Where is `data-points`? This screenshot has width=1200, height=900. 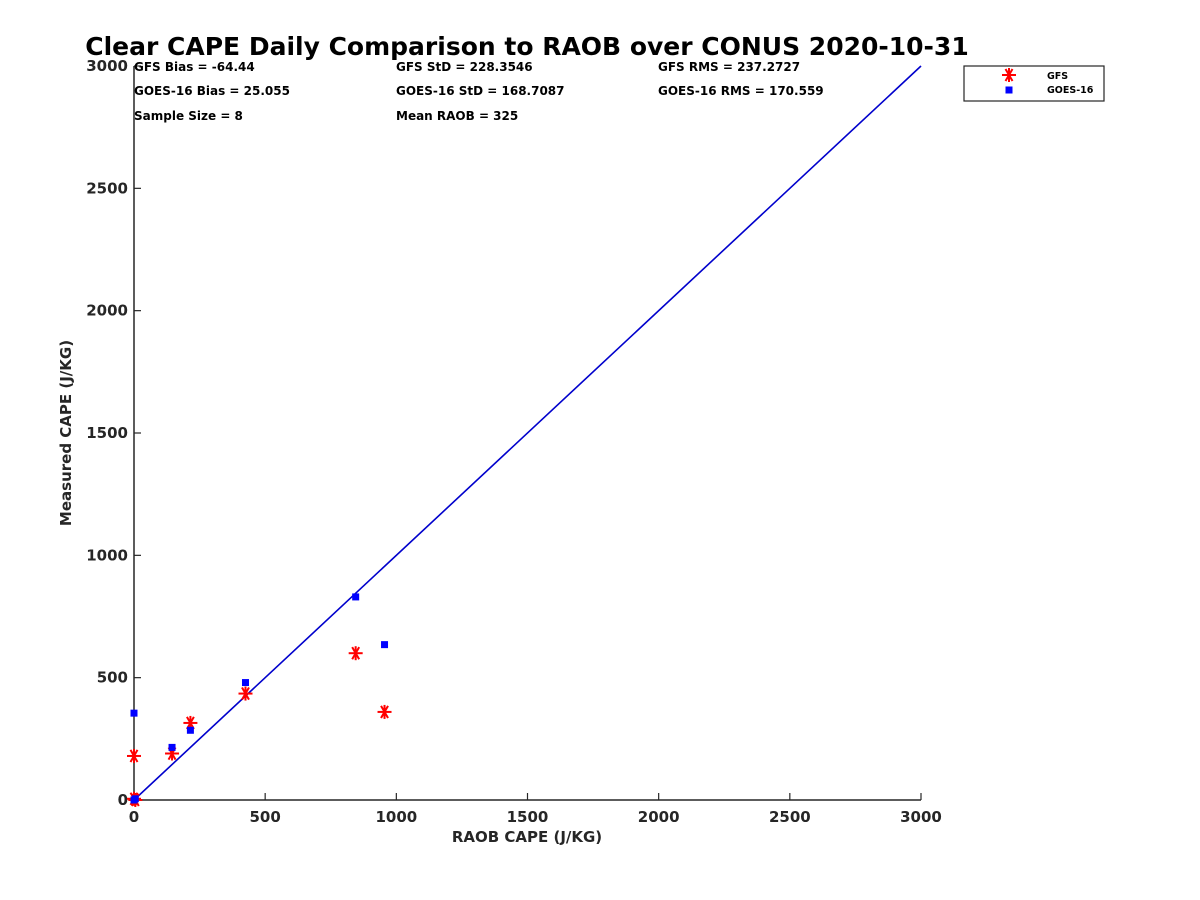 data-points is located at coordinates (259, 700).